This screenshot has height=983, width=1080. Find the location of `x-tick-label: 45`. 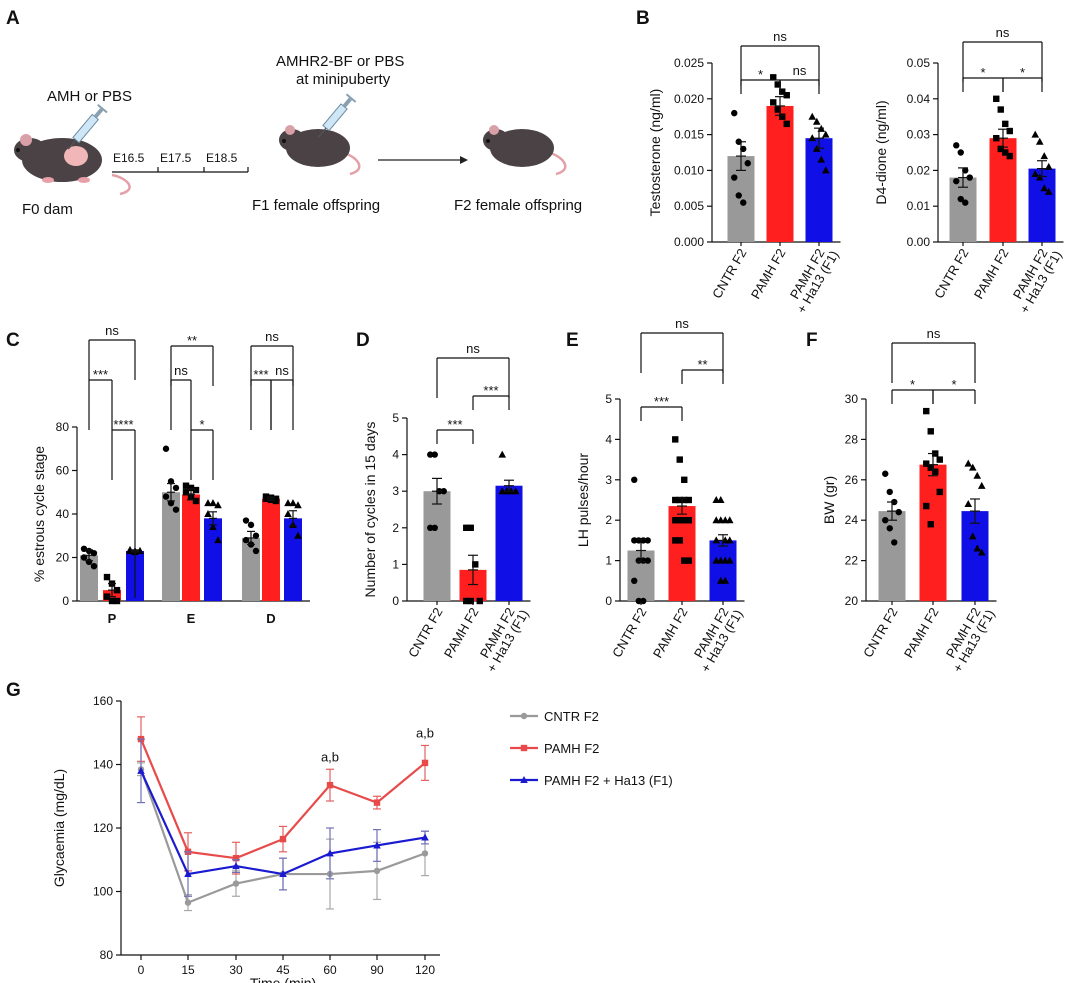

x-tick-label: 45 is located at coordinates (283, 970).